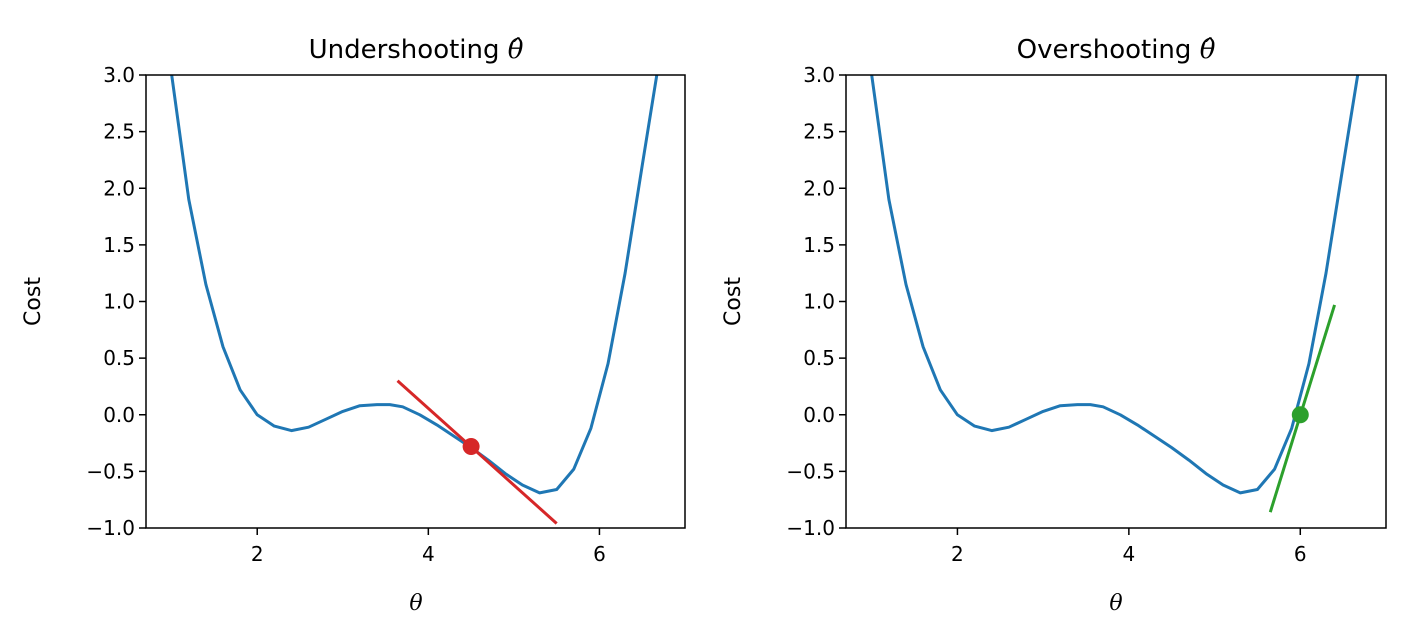  I want to click on chart-title: Overshooting θ̂, so click(1116, 50).